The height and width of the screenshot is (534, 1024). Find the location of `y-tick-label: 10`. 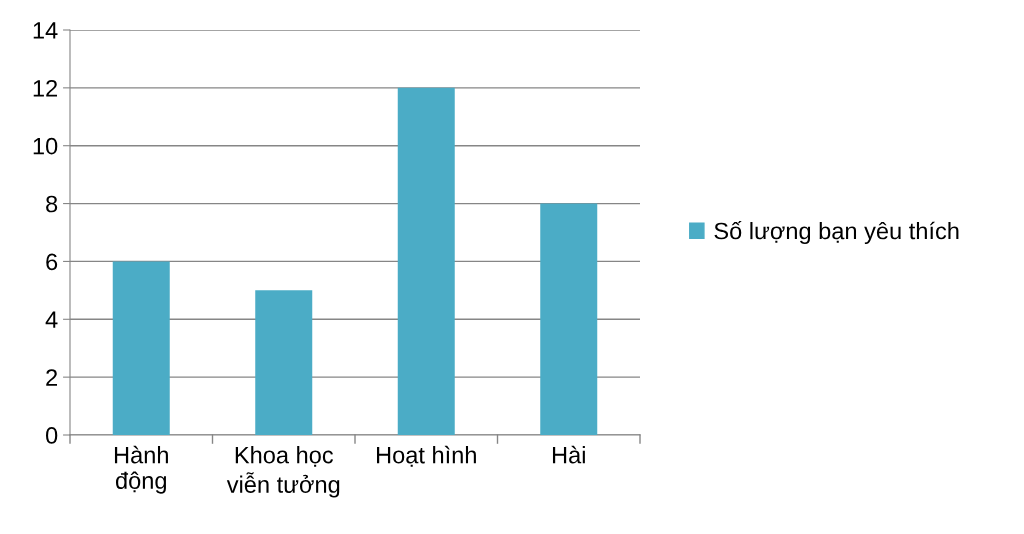

y-tick-label: 10 is located at coordinates (45, 146).